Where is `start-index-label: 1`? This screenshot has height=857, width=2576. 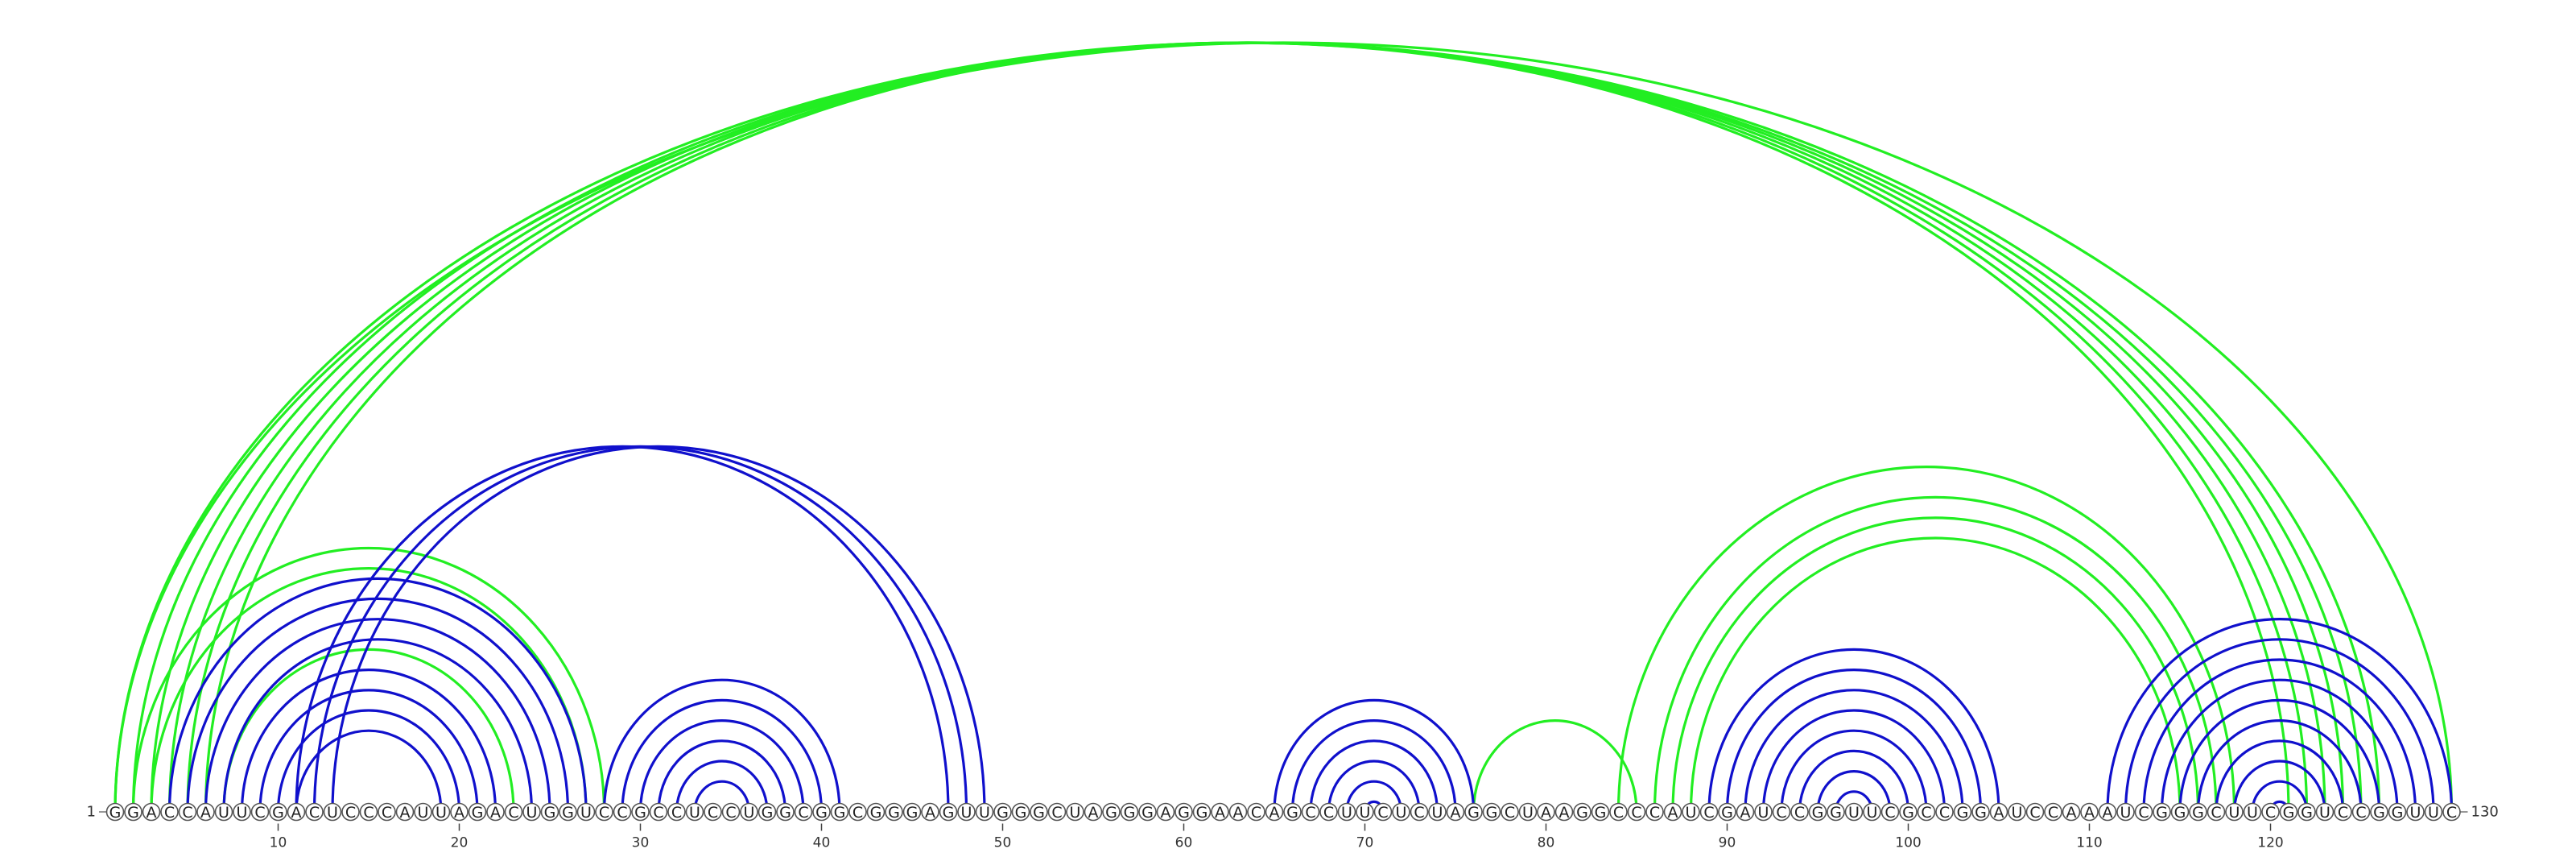
start-index-label: 1 is located at coordinates (91, 812).